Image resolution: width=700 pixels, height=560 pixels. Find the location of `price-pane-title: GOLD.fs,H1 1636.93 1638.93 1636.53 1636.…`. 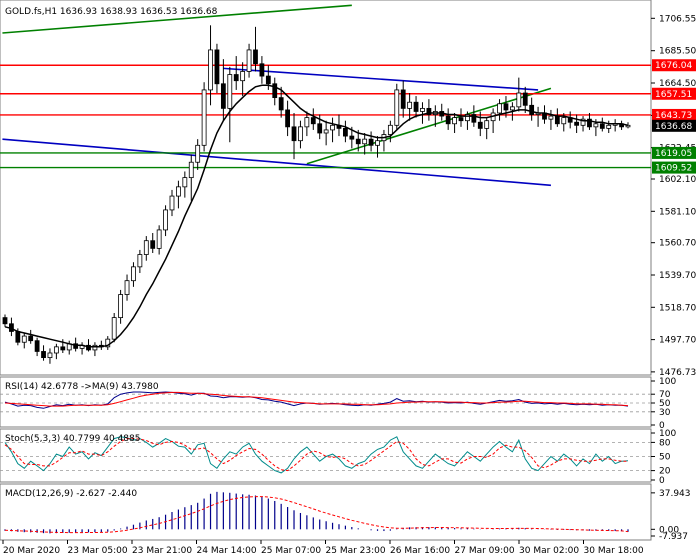

price-pane-title: GOLD.fs,H1 1636.93 1638.93 1636.53 1636.… is located at coordinates (111, 12).